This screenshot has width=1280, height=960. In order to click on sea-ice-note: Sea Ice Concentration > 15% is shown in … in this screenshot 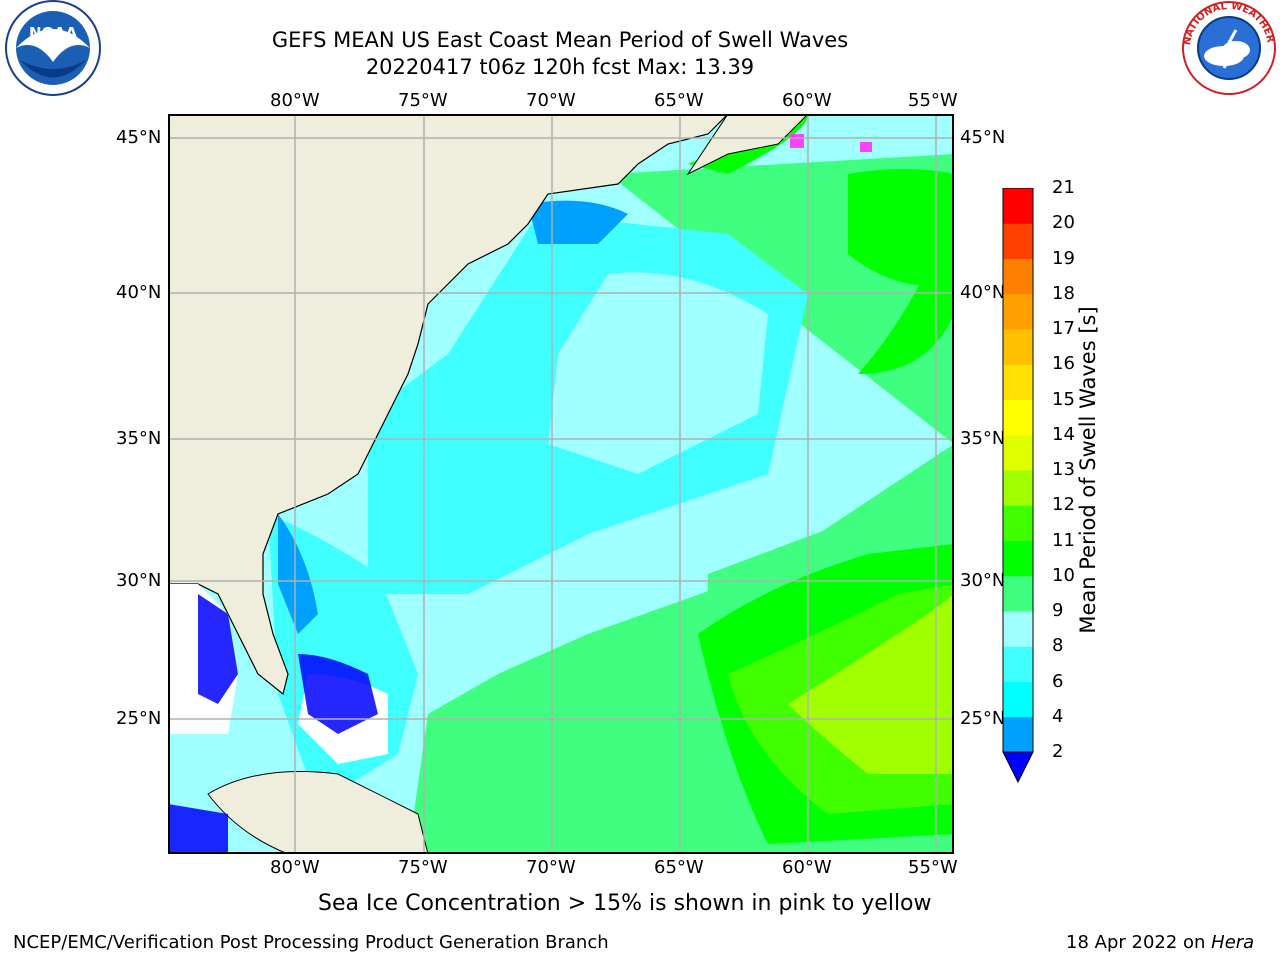, I will do `click(625, 903)`.